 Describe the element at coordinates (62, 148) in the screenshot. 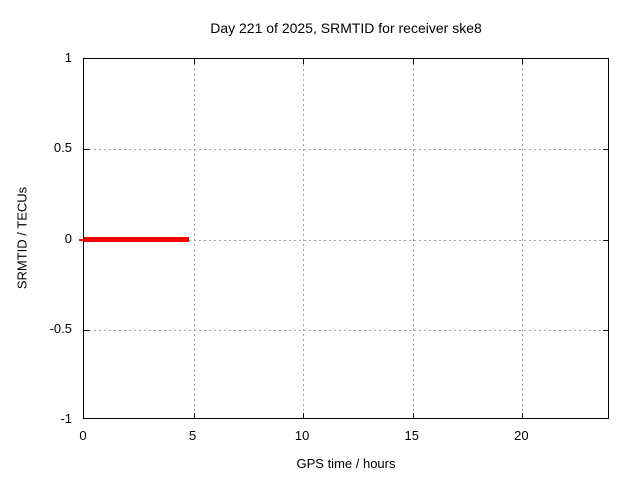

I see `y-tick-label: 0.5` at that location.